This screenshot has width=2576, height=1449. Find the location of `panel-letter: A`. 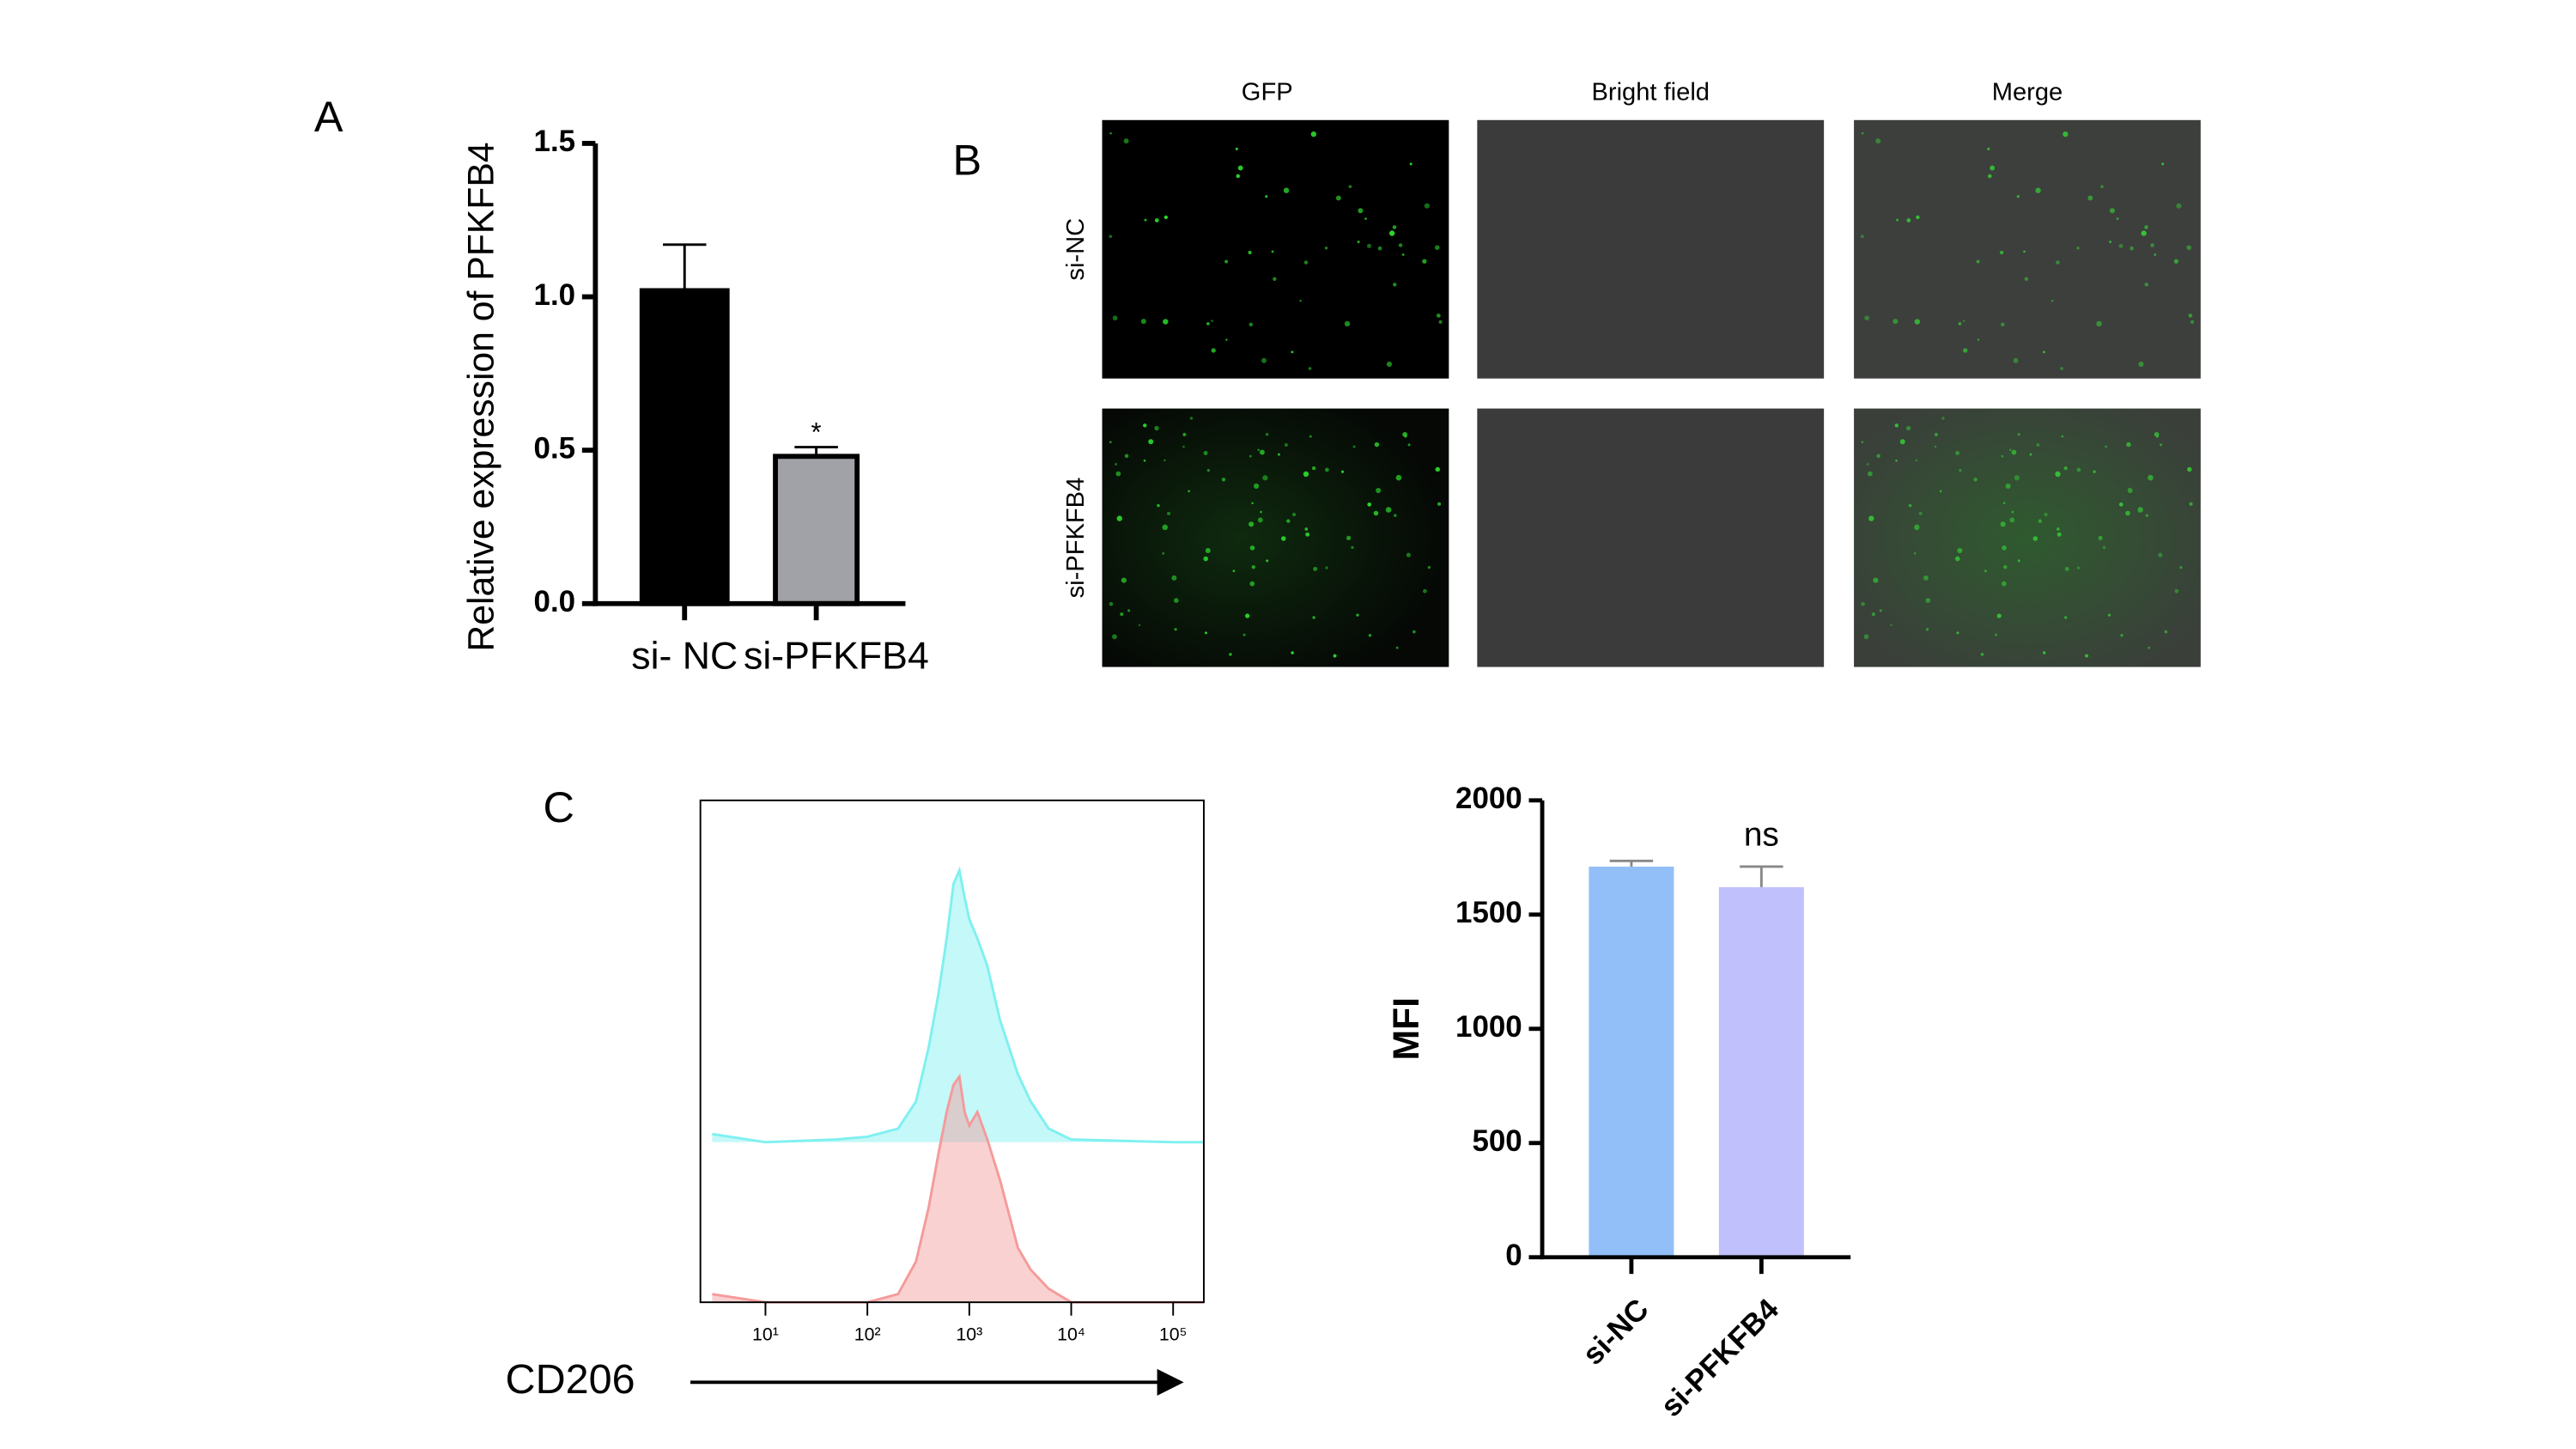

panel-letter: A is located at coordinates (328, 116).